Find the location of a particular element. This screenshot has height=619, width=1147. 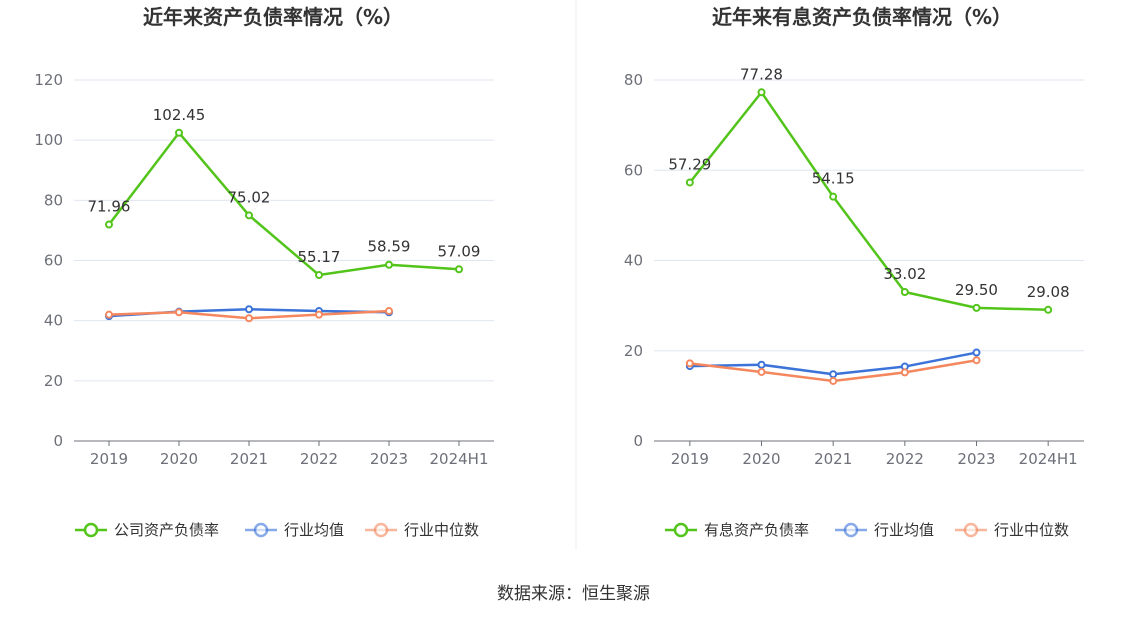

legend-item: 有息资产负债率 is located at coordinates (737, 530).